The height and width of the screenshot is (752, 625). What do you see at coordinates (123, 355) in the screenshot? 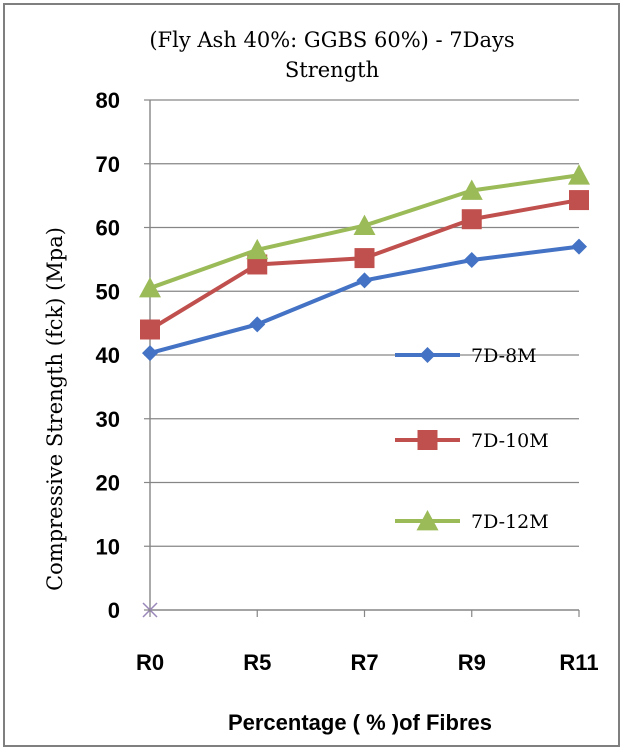
I see `y-axis-ticks: 0 10 20 30 40 50 60 70 80` at bounding box center [123, 355].